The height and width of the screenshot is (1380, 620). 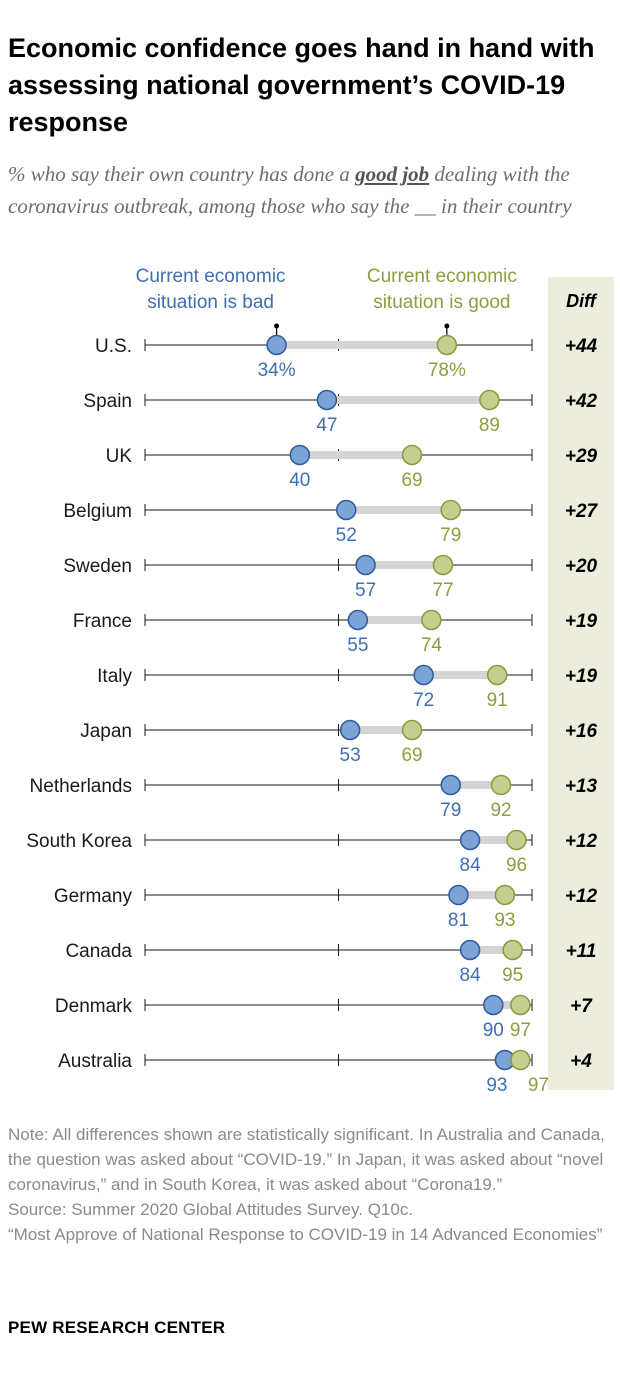 I want to click on country-label: Belgium, so click(x=97, y=511).